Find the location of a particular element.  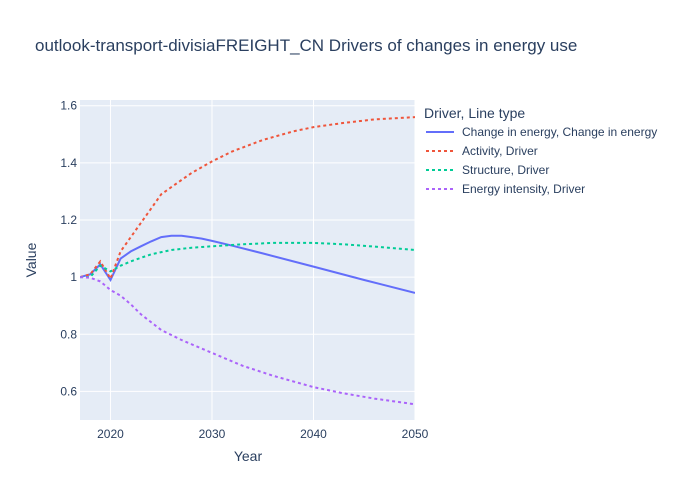

x-tick-label: 2050 is located at coordinates (415, 434).